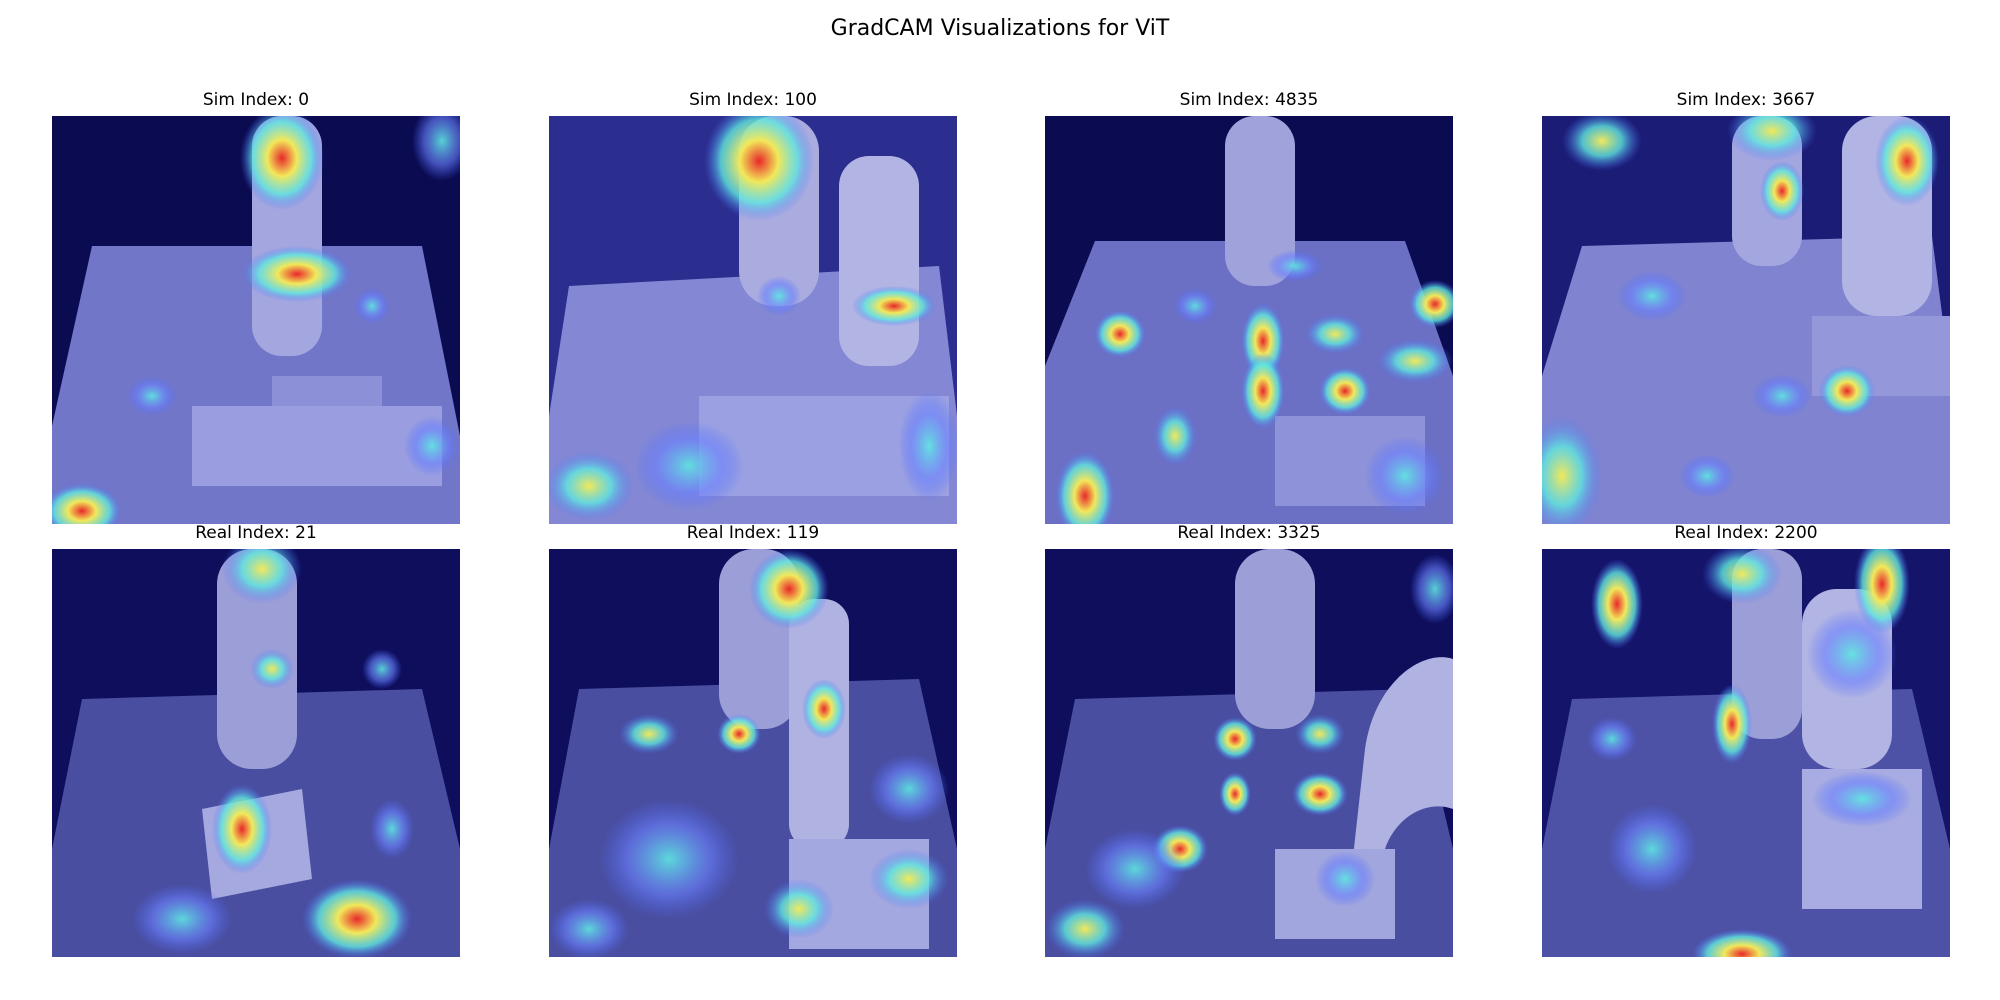 The width and height of the screenshot is (2000, 1000). What do you see at coordinates (1746, 100) in the screenshot?
I see `panel-title: Sim Index: 3667` at bounding box center [1746, 100].